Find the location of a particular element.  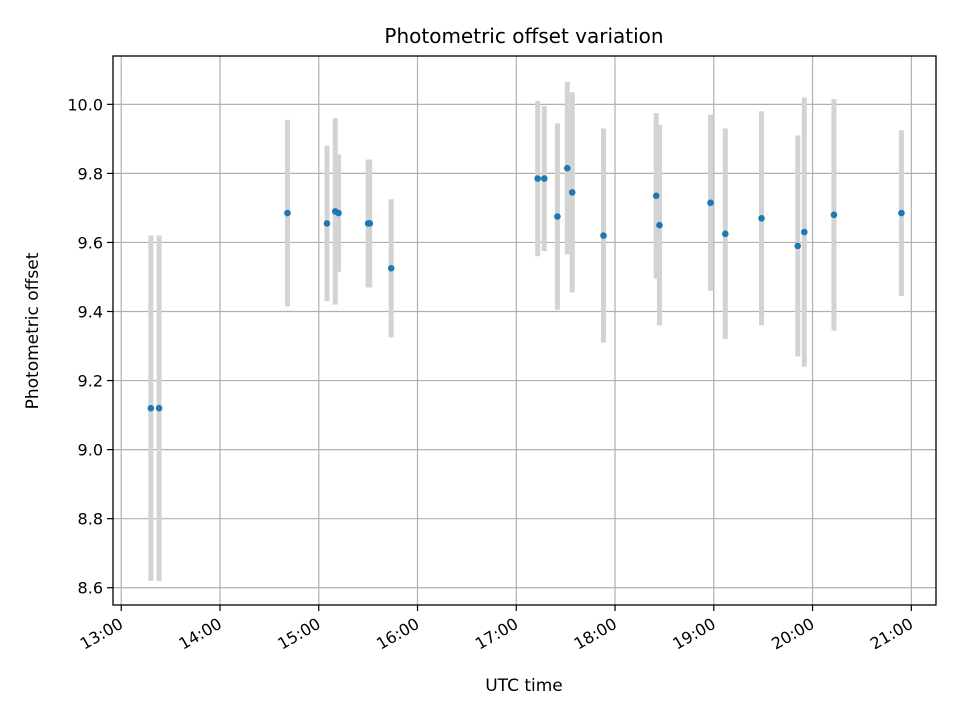

y-axis-title: Photometric offset is located at coordinates (33, 330).